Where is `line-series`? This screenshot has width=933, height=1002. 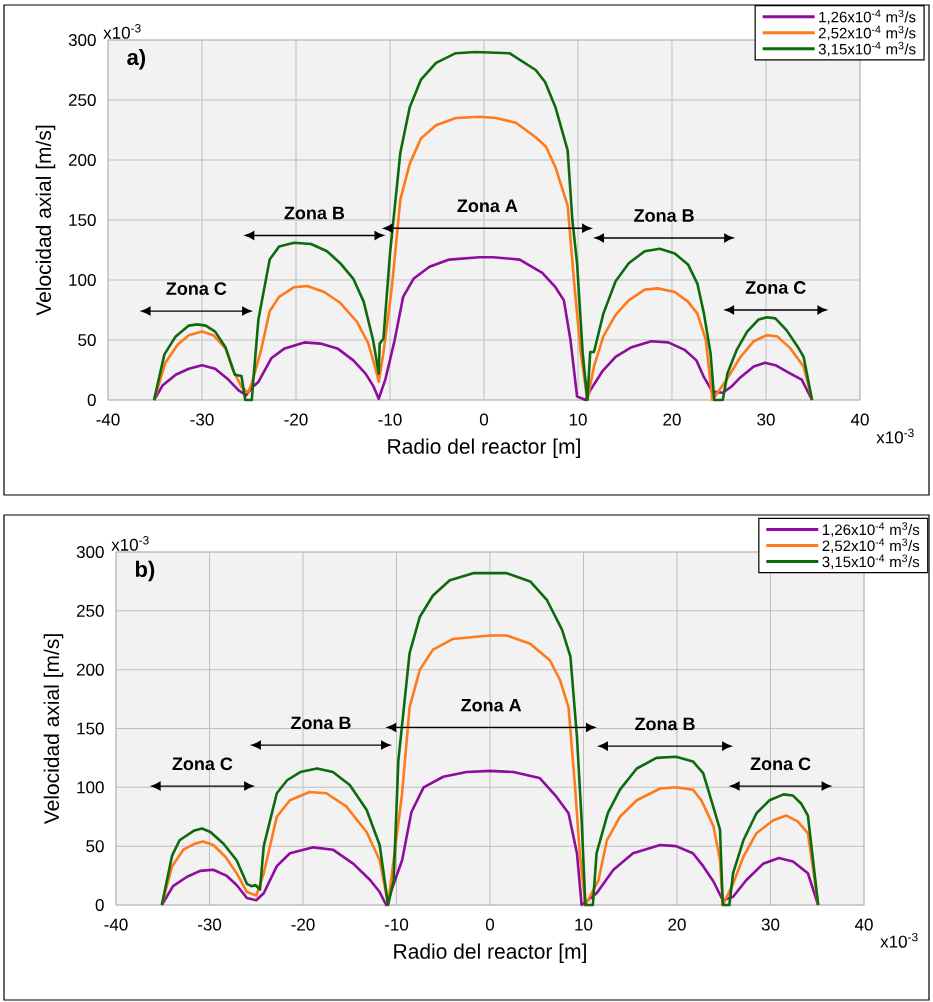
line-series is located at coordinates (490, 838).